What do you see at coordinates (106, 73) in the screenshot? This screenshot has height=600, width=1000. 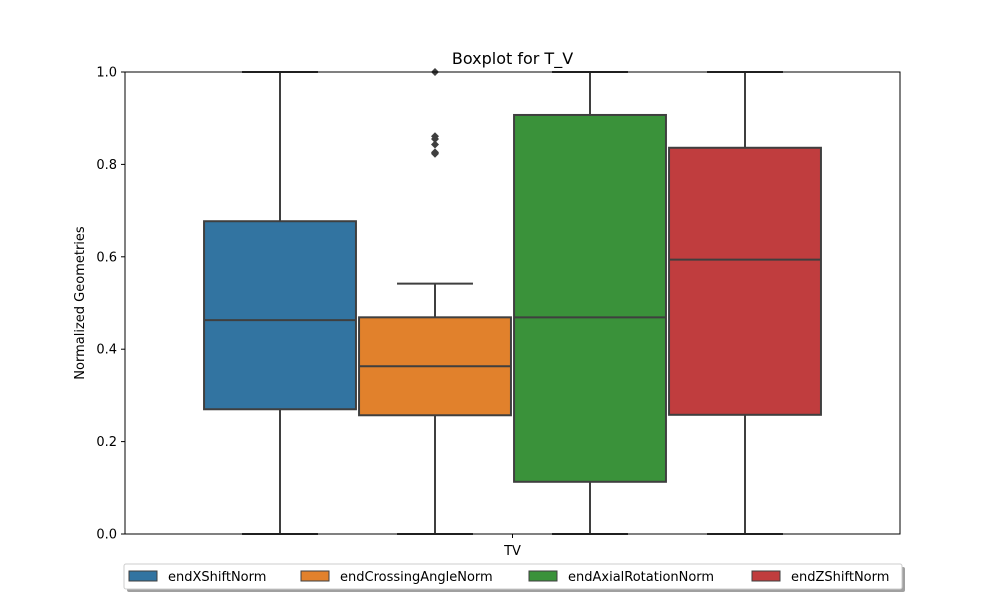 I see `y-tick-label: 1.0` at bounding box center [106, 73].